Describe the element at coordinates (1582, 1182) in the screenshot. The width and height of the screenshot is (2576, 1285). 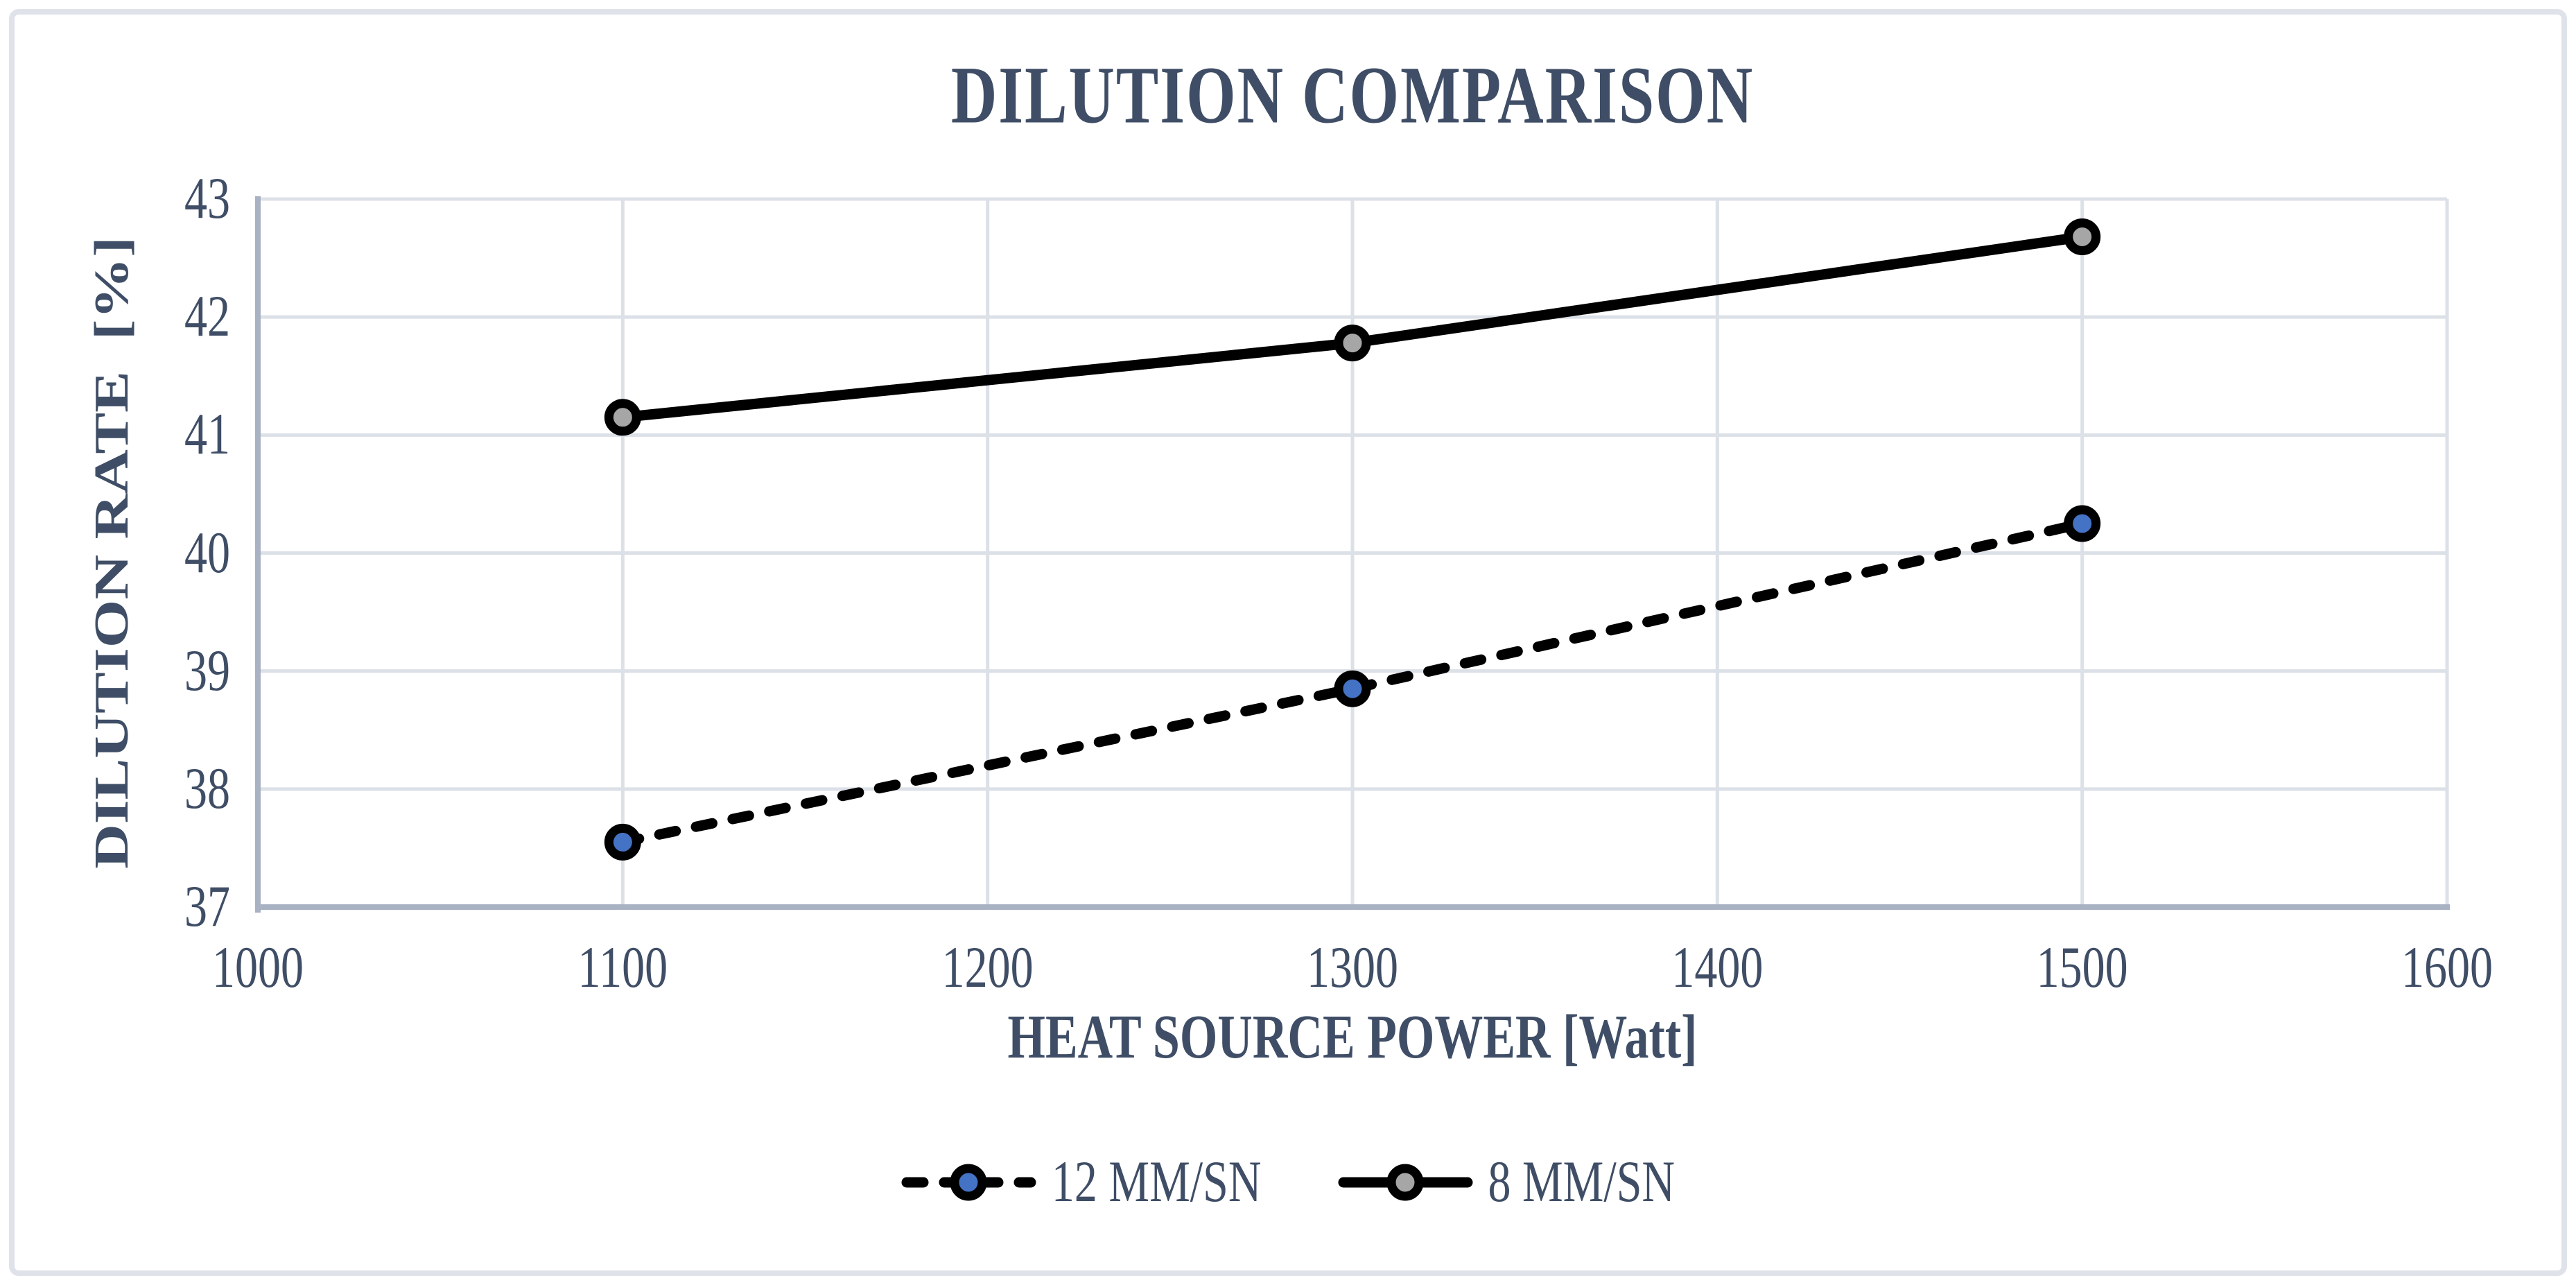
I see `legend-label-8mmsn: 8 MM/SN` at that location.